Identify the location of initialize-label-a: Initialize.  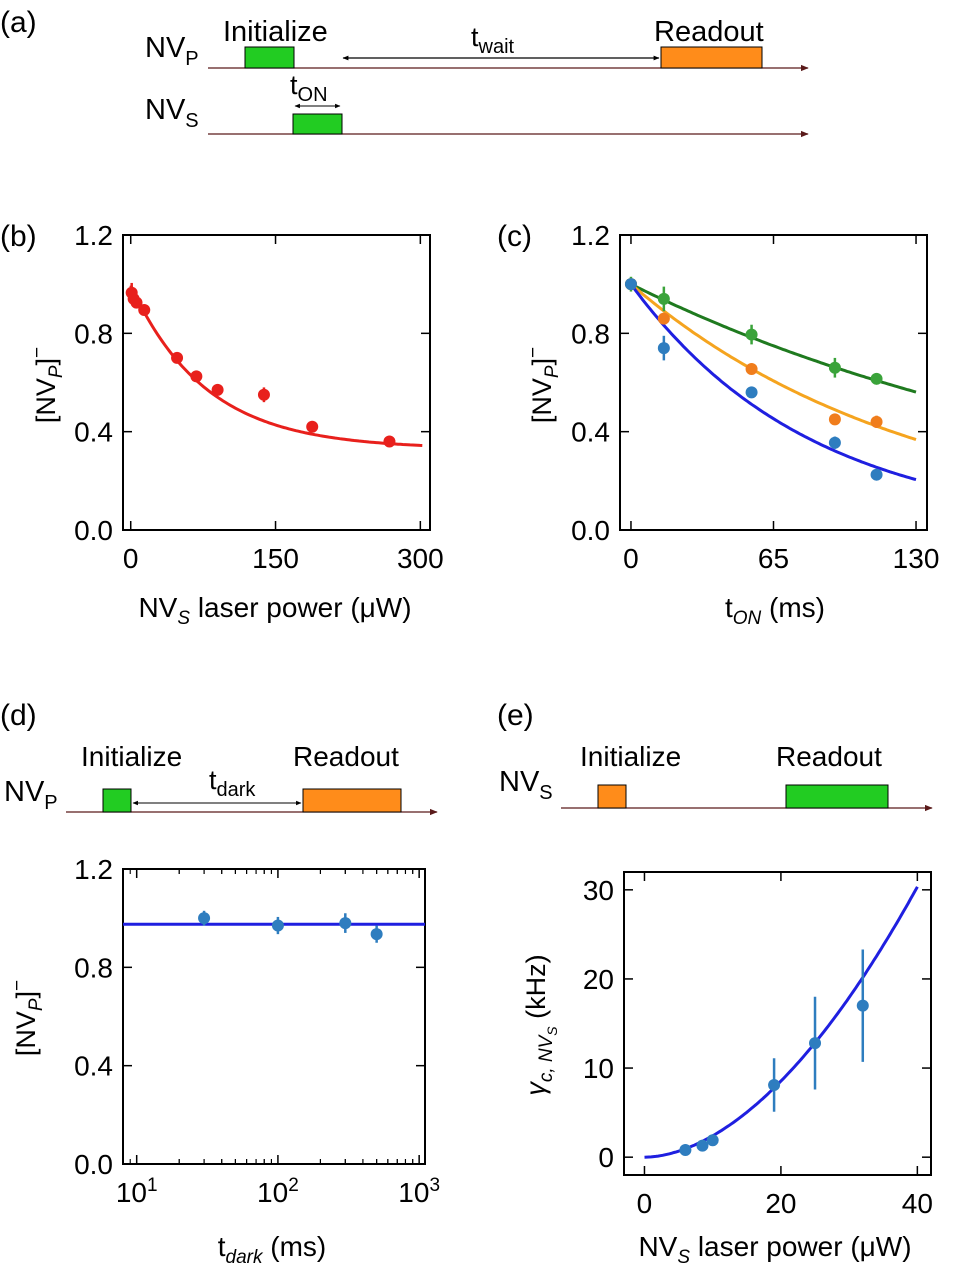
(275, 32).